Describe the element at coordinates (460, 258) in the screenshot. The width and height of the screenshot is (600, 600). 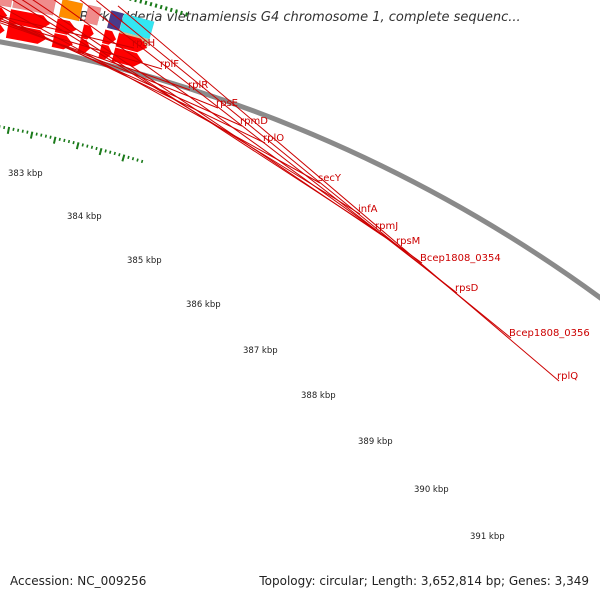
I see `gene-label-Bcep1808_0354: Bcep1808_0354` at that location.